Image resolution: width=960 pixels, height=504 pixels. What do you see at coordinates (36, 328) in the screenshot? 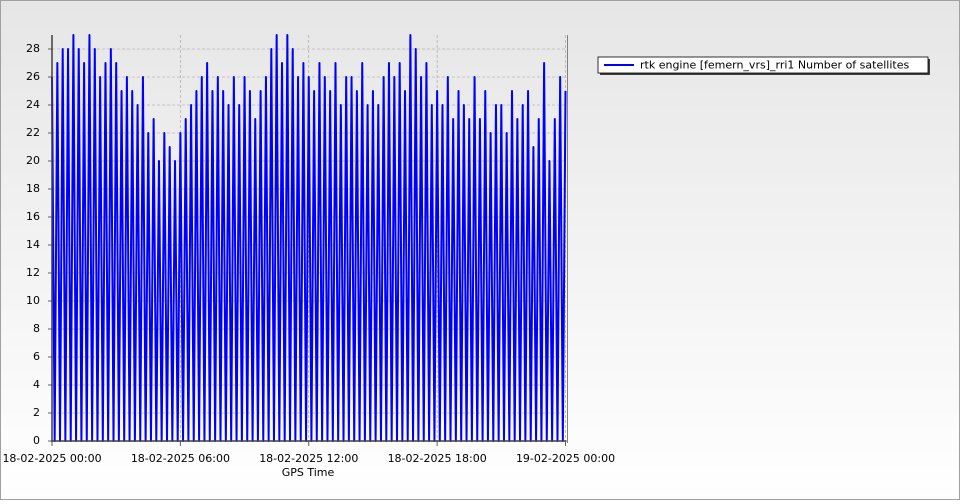
I see `y-tick-label: 8` at bounding box center [36, 328].